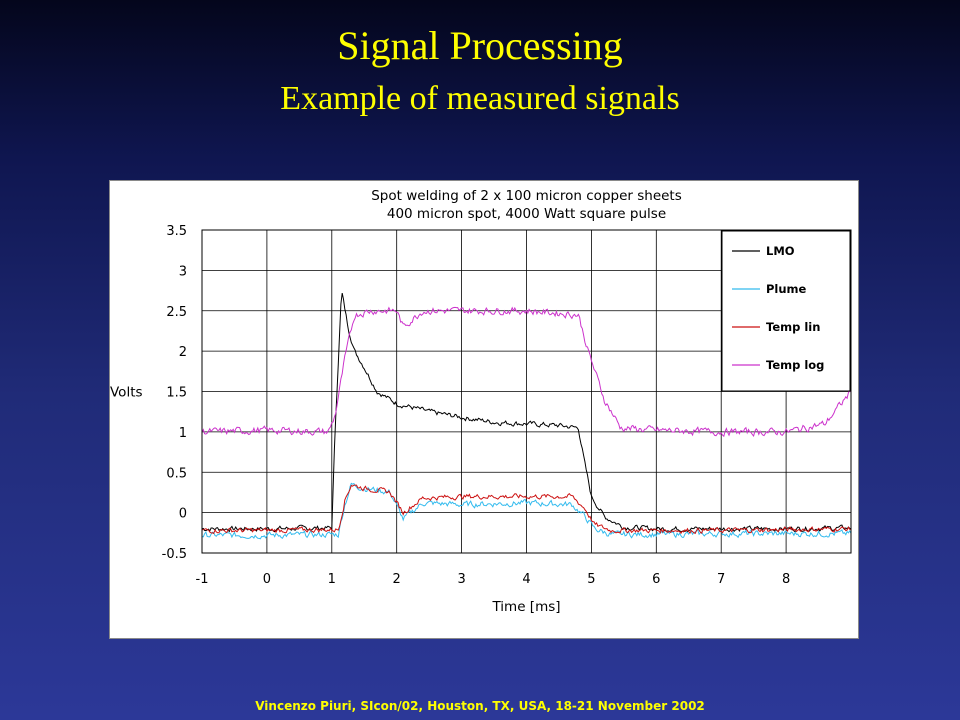  I want to click on series-line-plume, so click(526, 511).